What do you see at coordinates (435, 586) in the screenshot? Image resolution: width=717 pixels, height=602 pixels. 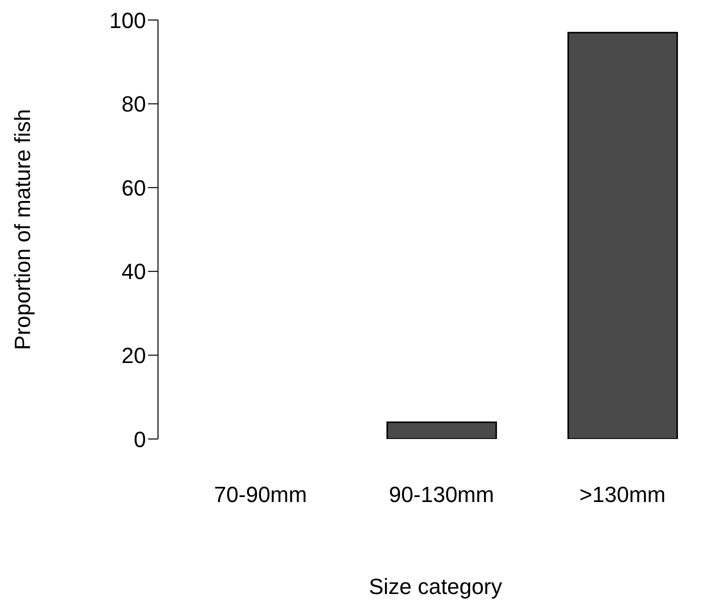 I see `x-axis-title: Size category` at bounding box center [435, 586].